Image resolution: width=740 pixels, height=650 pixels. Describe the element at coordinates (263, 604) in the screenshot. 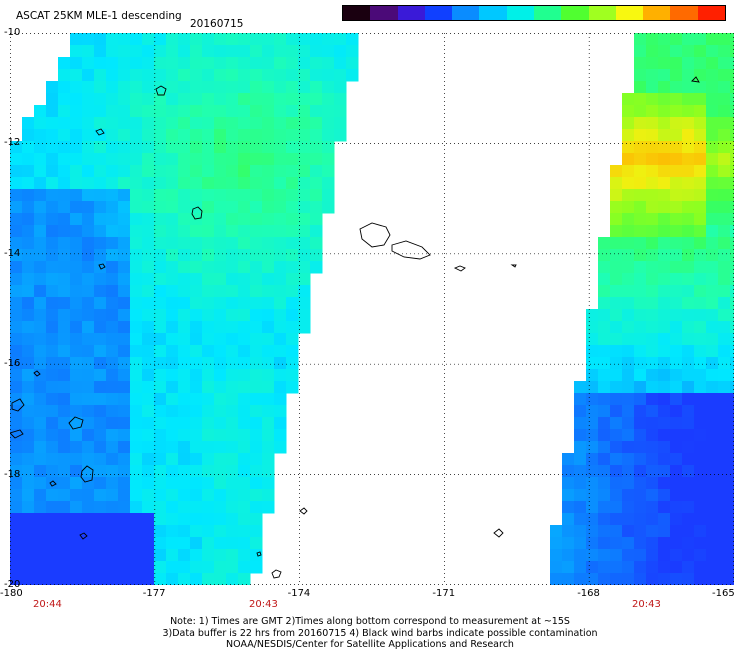

I see `pass-time-center: 20:43` at that location.